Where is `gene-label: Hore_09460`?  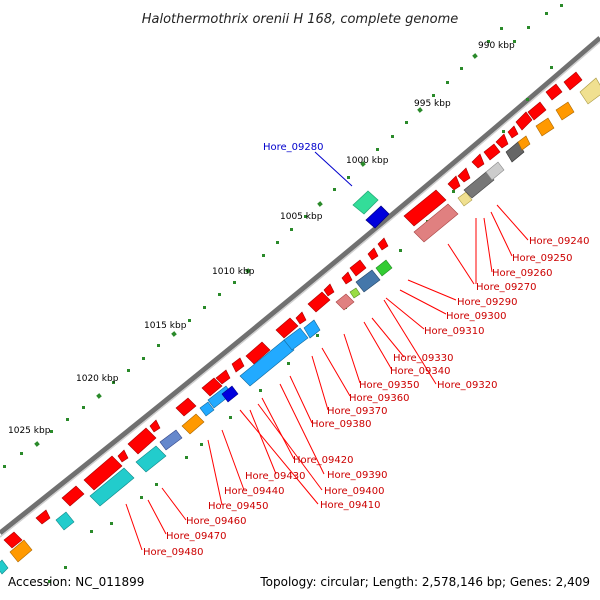
gene-label: Hore_09460 is located at coordinates (216, 521).